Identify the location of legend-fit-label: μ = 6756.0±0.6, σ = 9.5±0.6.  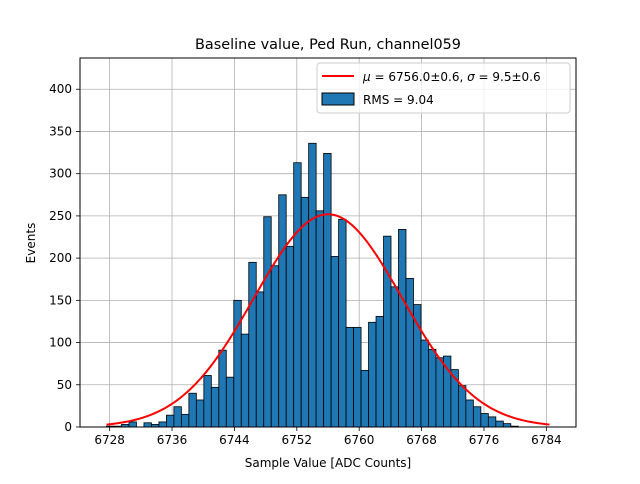
(451, 77).